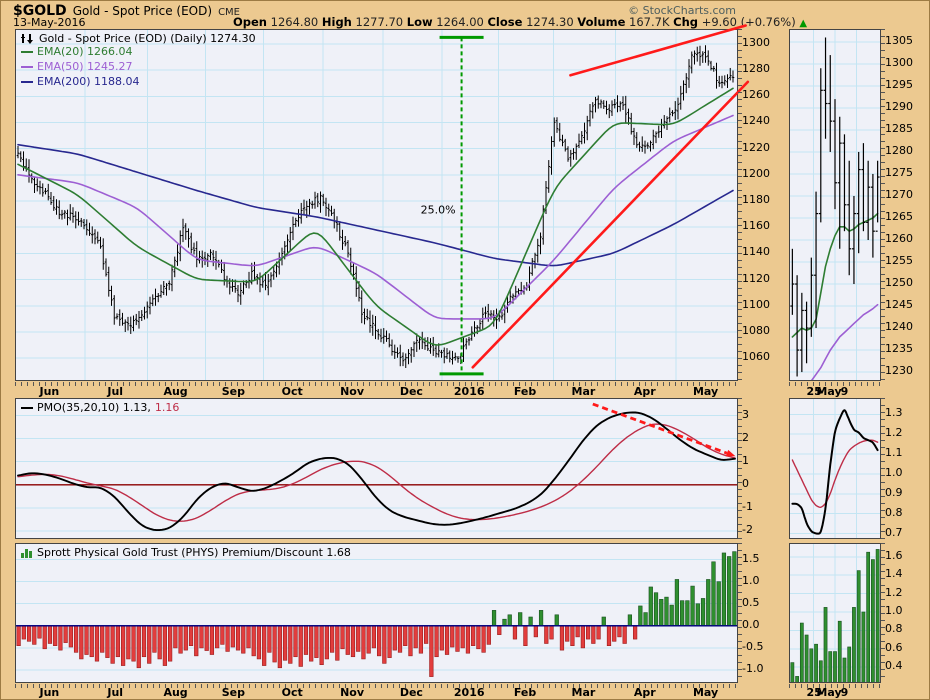 The width and height of the screenshot is (930, 700). Describe the element at coordinates (894, 574) in the screenshot. I see `y-tick-label: 1.4` at that location.